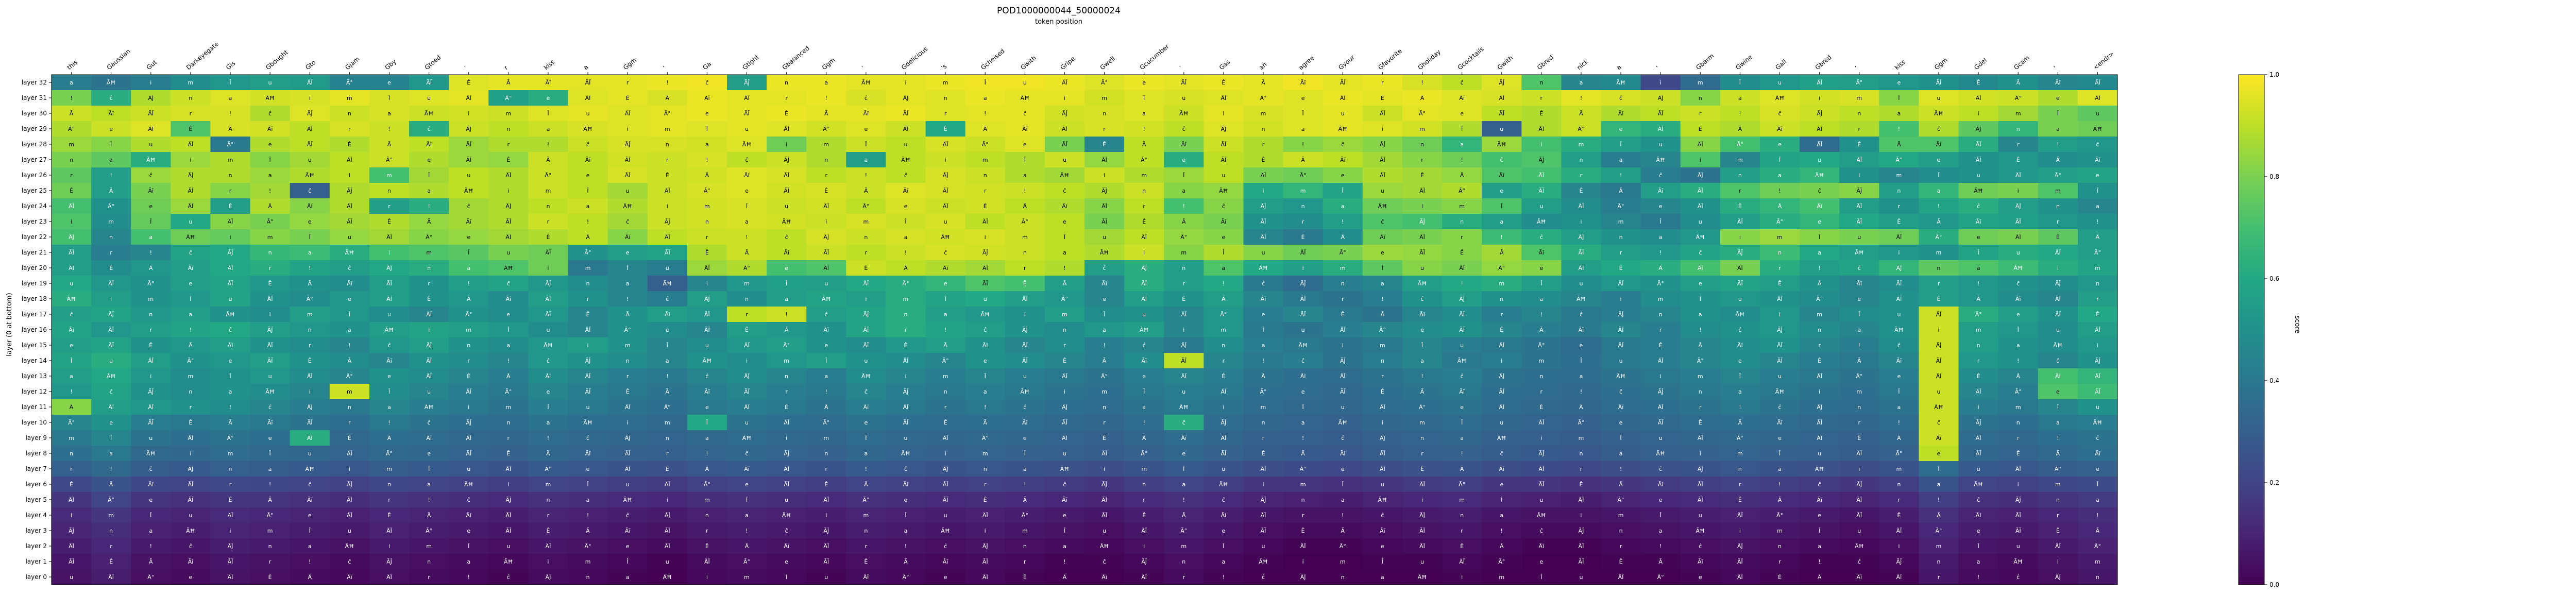 Image resolution: width=2576 pixels, height=595 pixels. What do you see at coordinates (1059, 11) in the screenshot?
I see `chart-title: POD1000000044_50000024` at bounding box center [1059, 11].